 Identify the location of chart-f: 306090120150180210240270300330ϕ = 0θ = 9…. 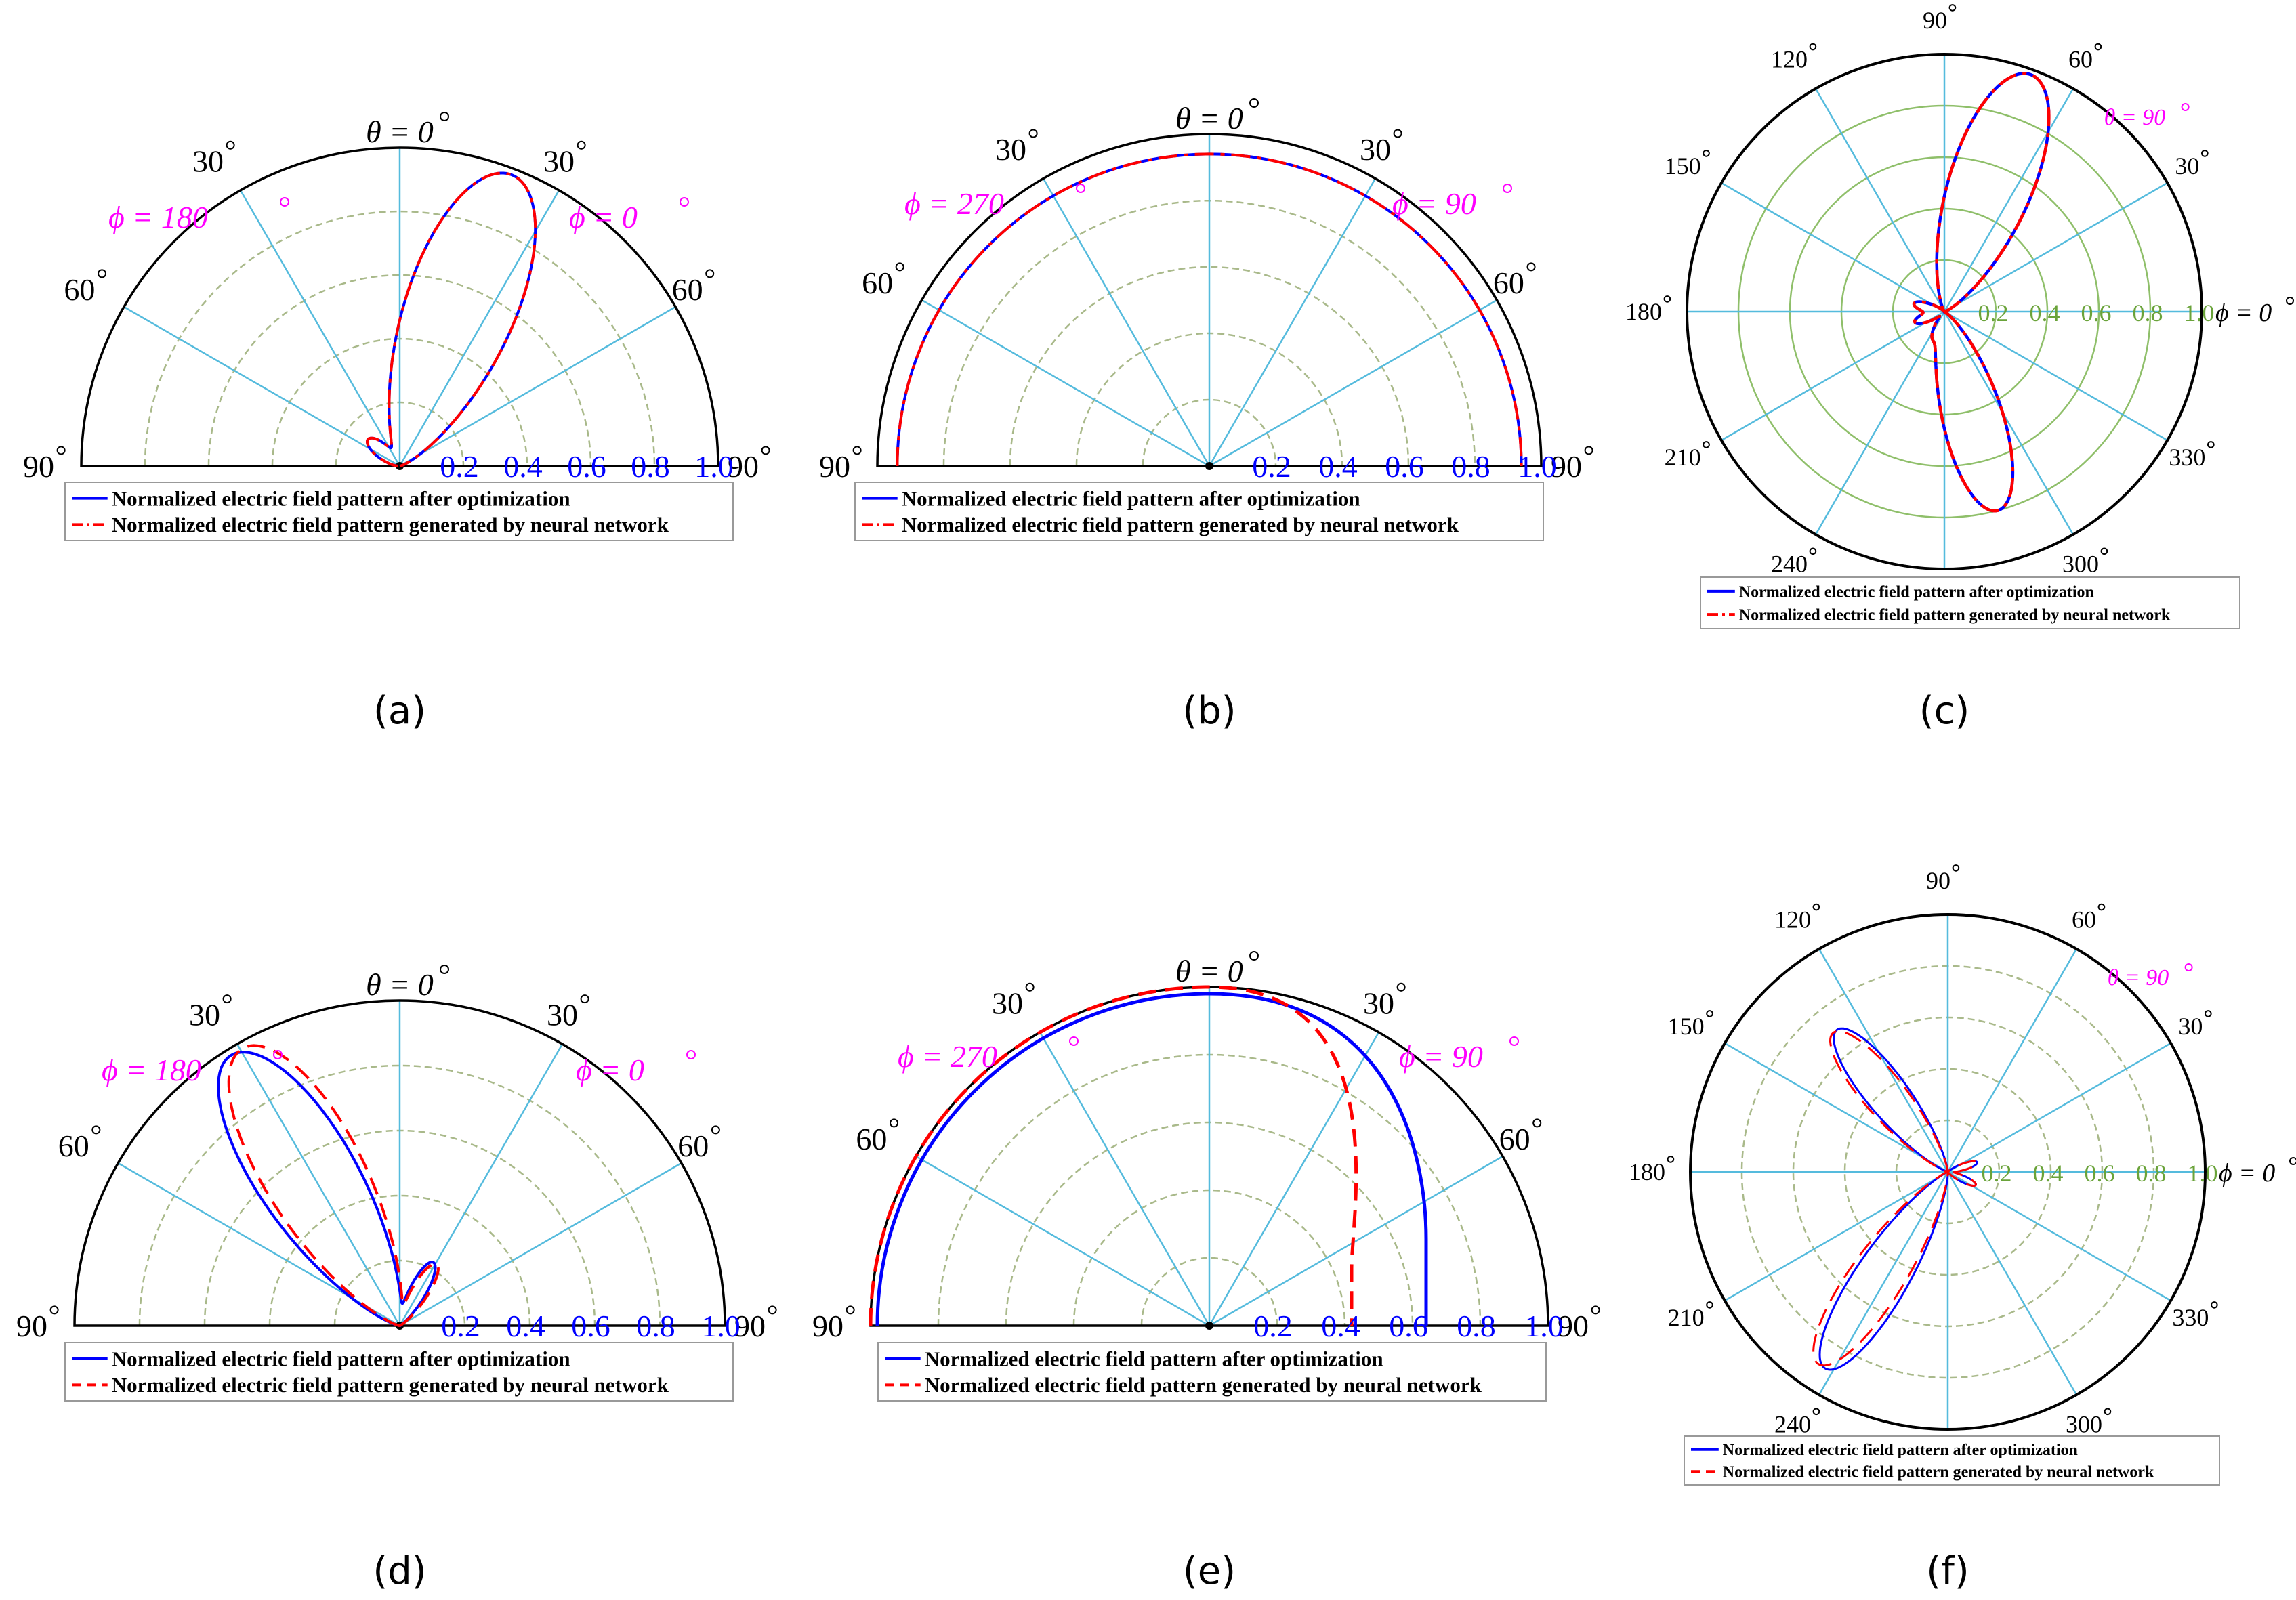
(1962, 1228).